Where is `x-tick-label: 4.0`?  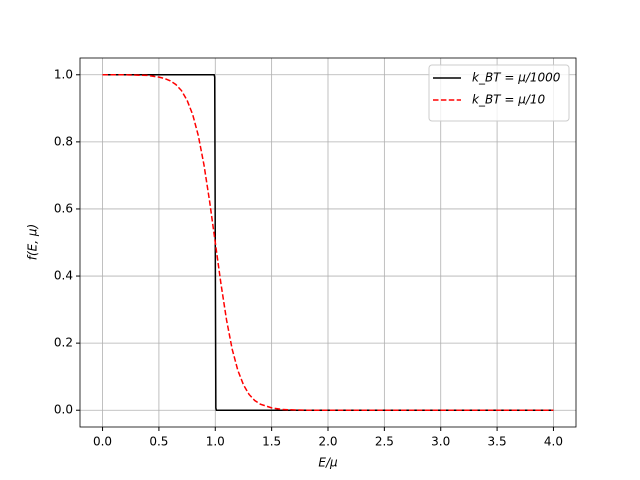 x-tick-label: 4.0 is located at coordinates (553, 442).